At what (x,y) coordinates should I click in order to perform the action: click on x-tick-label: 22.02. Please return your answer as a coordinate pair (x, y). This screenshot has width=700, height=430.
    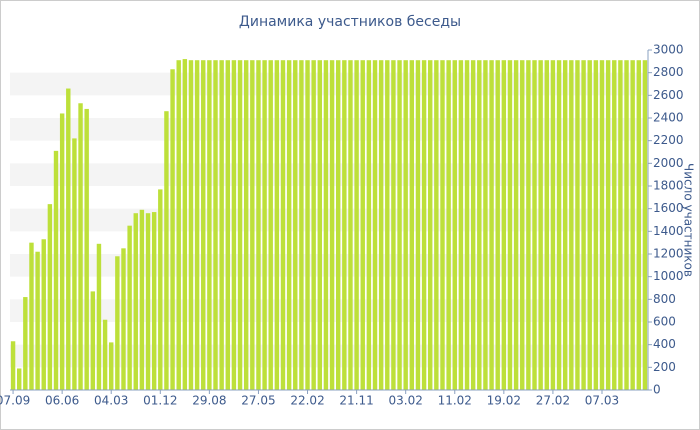
    Looking at the image, I should click on (307, 401).